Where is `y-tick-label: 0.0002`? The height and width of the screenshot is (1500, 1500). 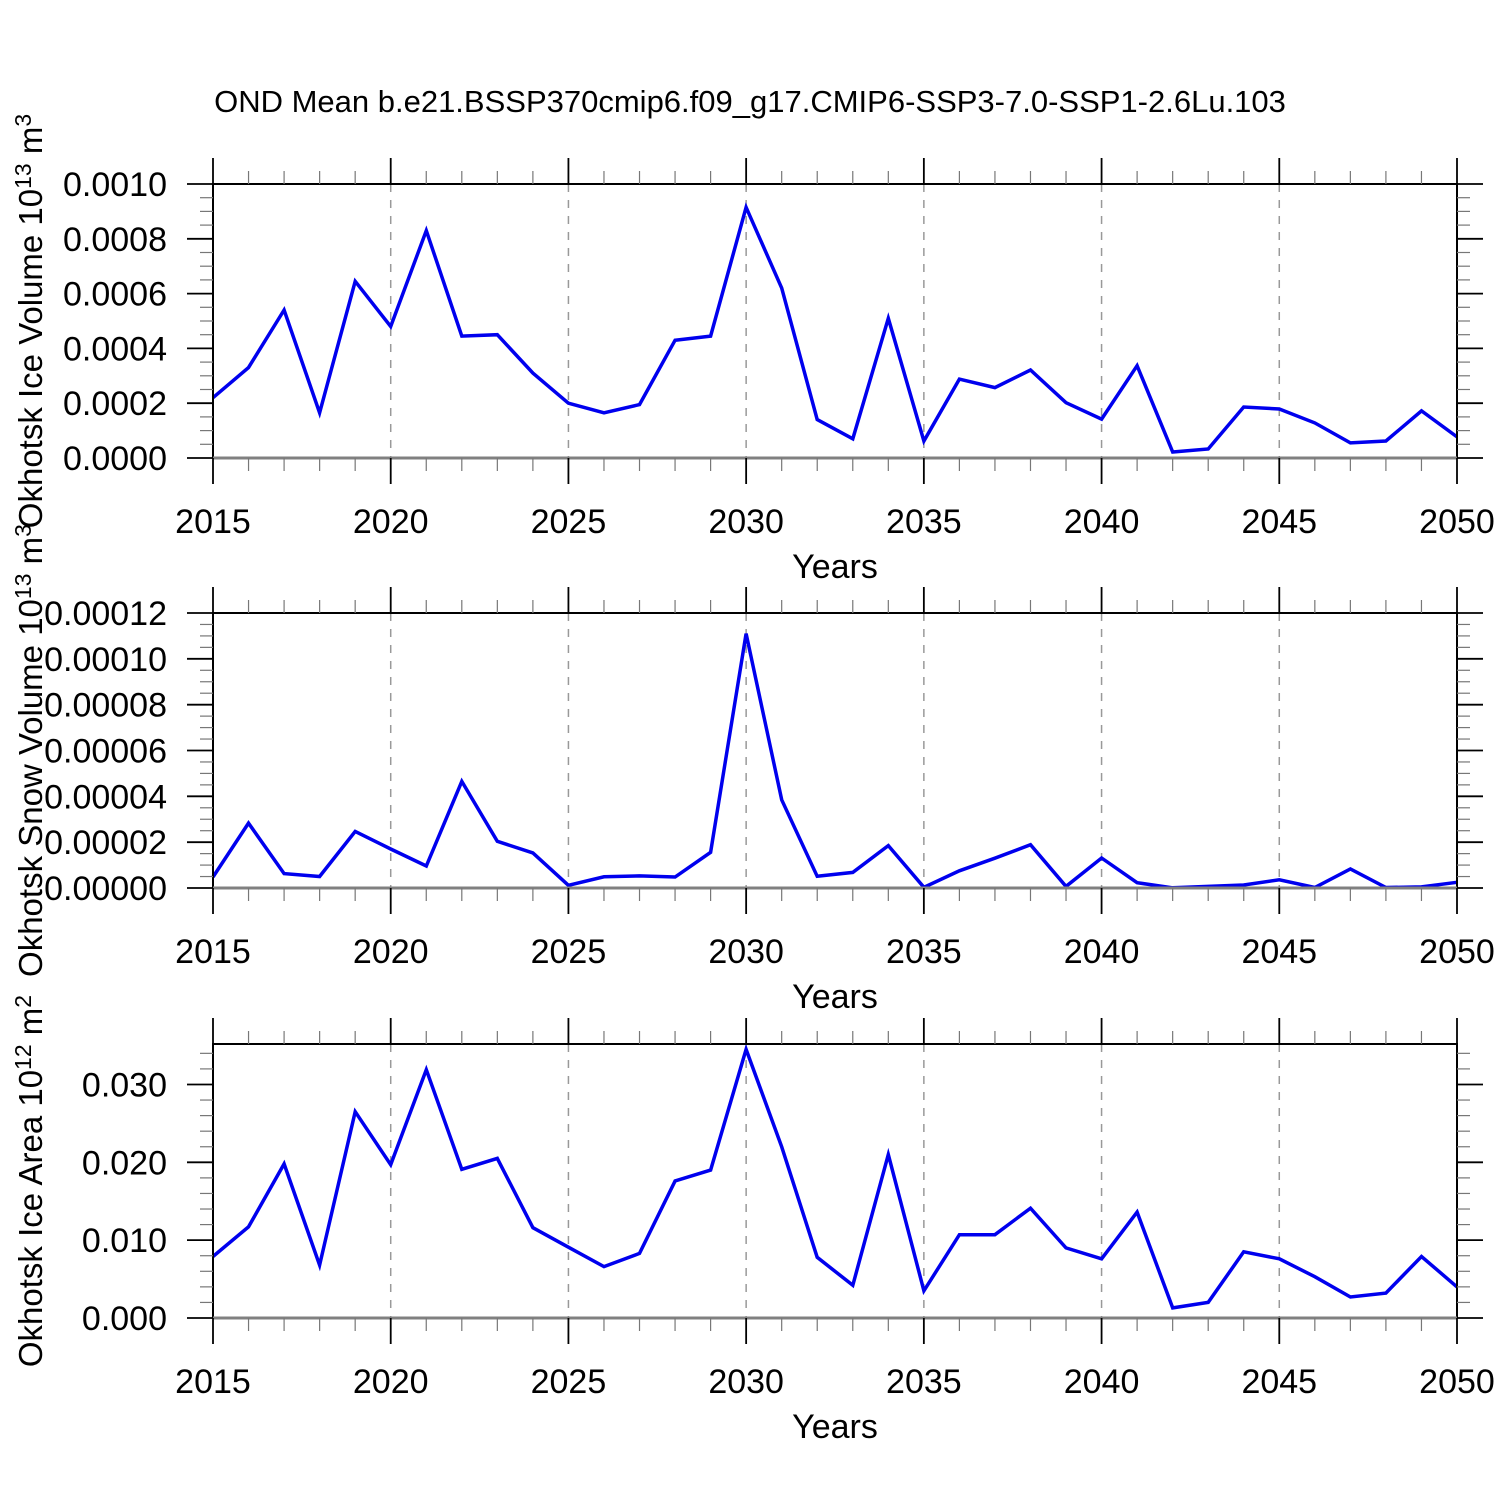 y-tick-label: 0.0002 is located at coordinates (115, 404).